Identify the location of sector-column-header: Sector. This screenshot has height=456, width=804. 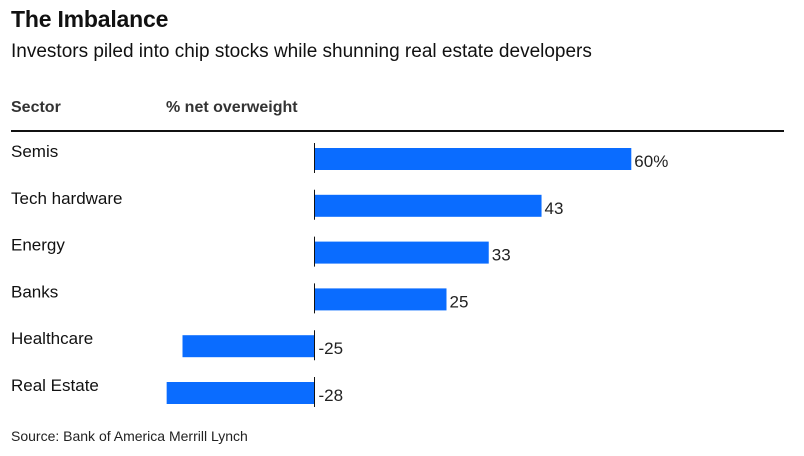
(36, 107).